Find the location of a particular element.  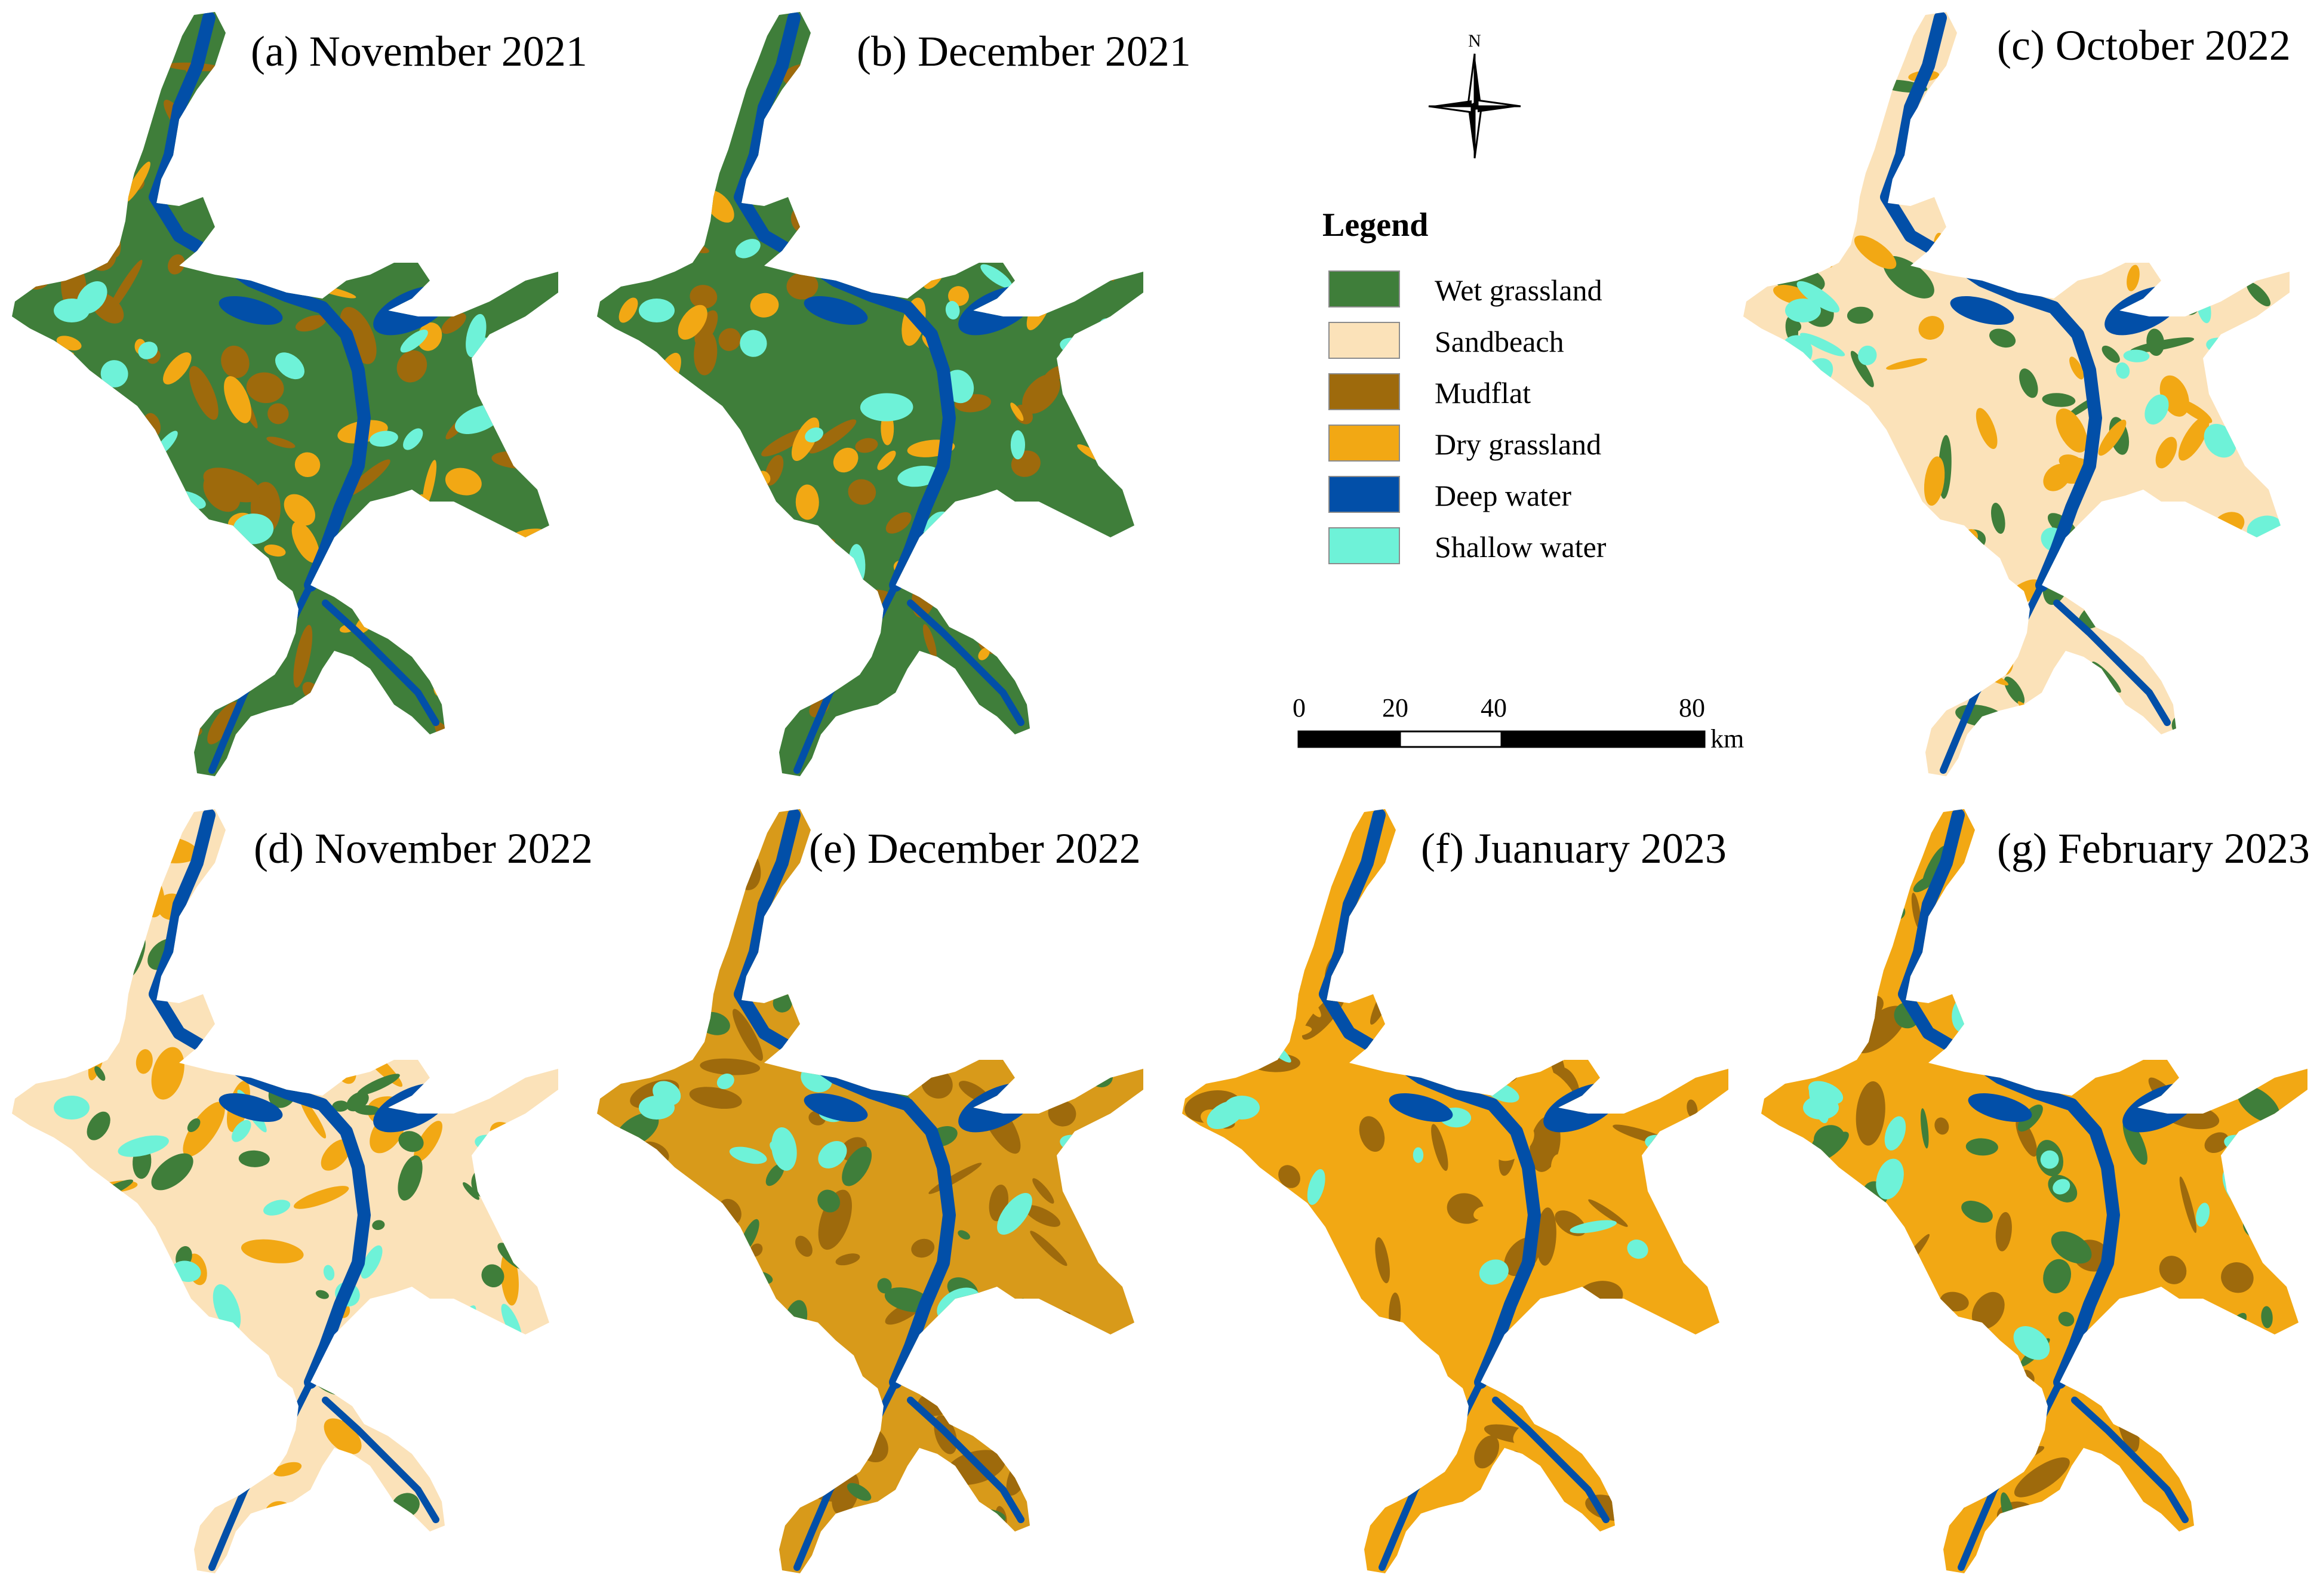

scale-bar-graphic is located at coordinates (1502, 739).